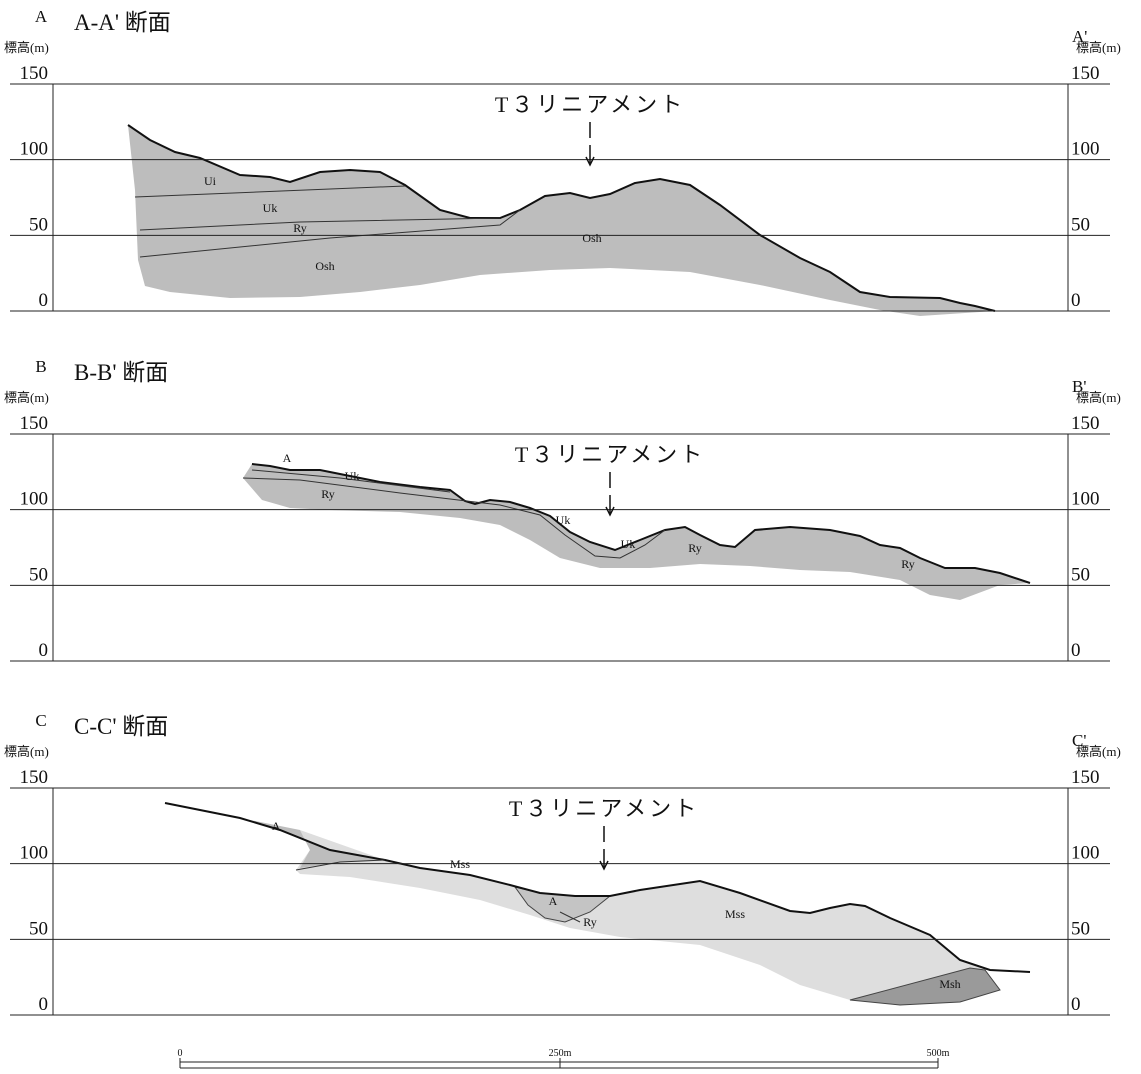  I want to click on left-end-label: C, so click(40, 720).